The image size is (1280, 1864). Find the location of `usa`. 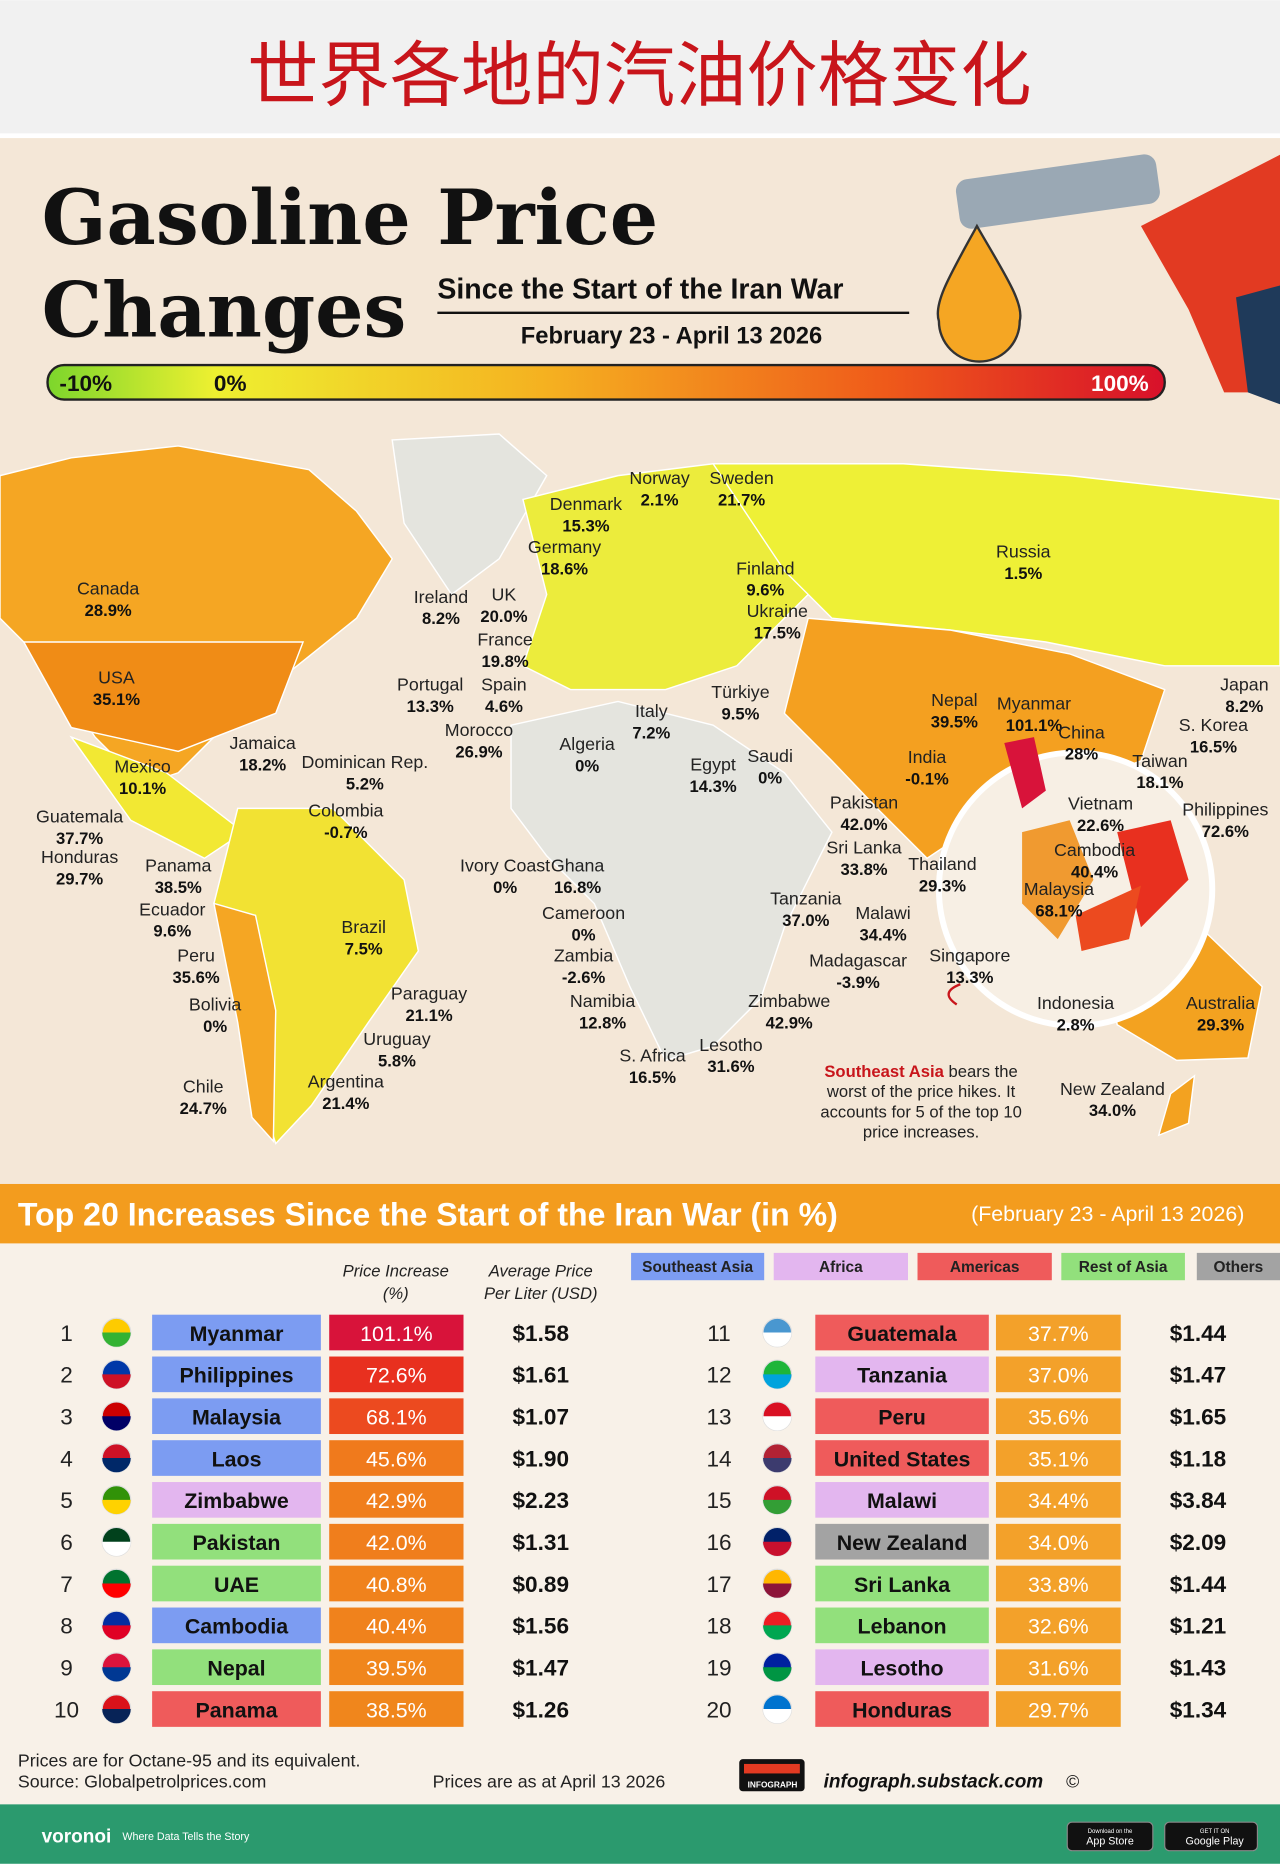

usa is located at coordinates (163, 697).